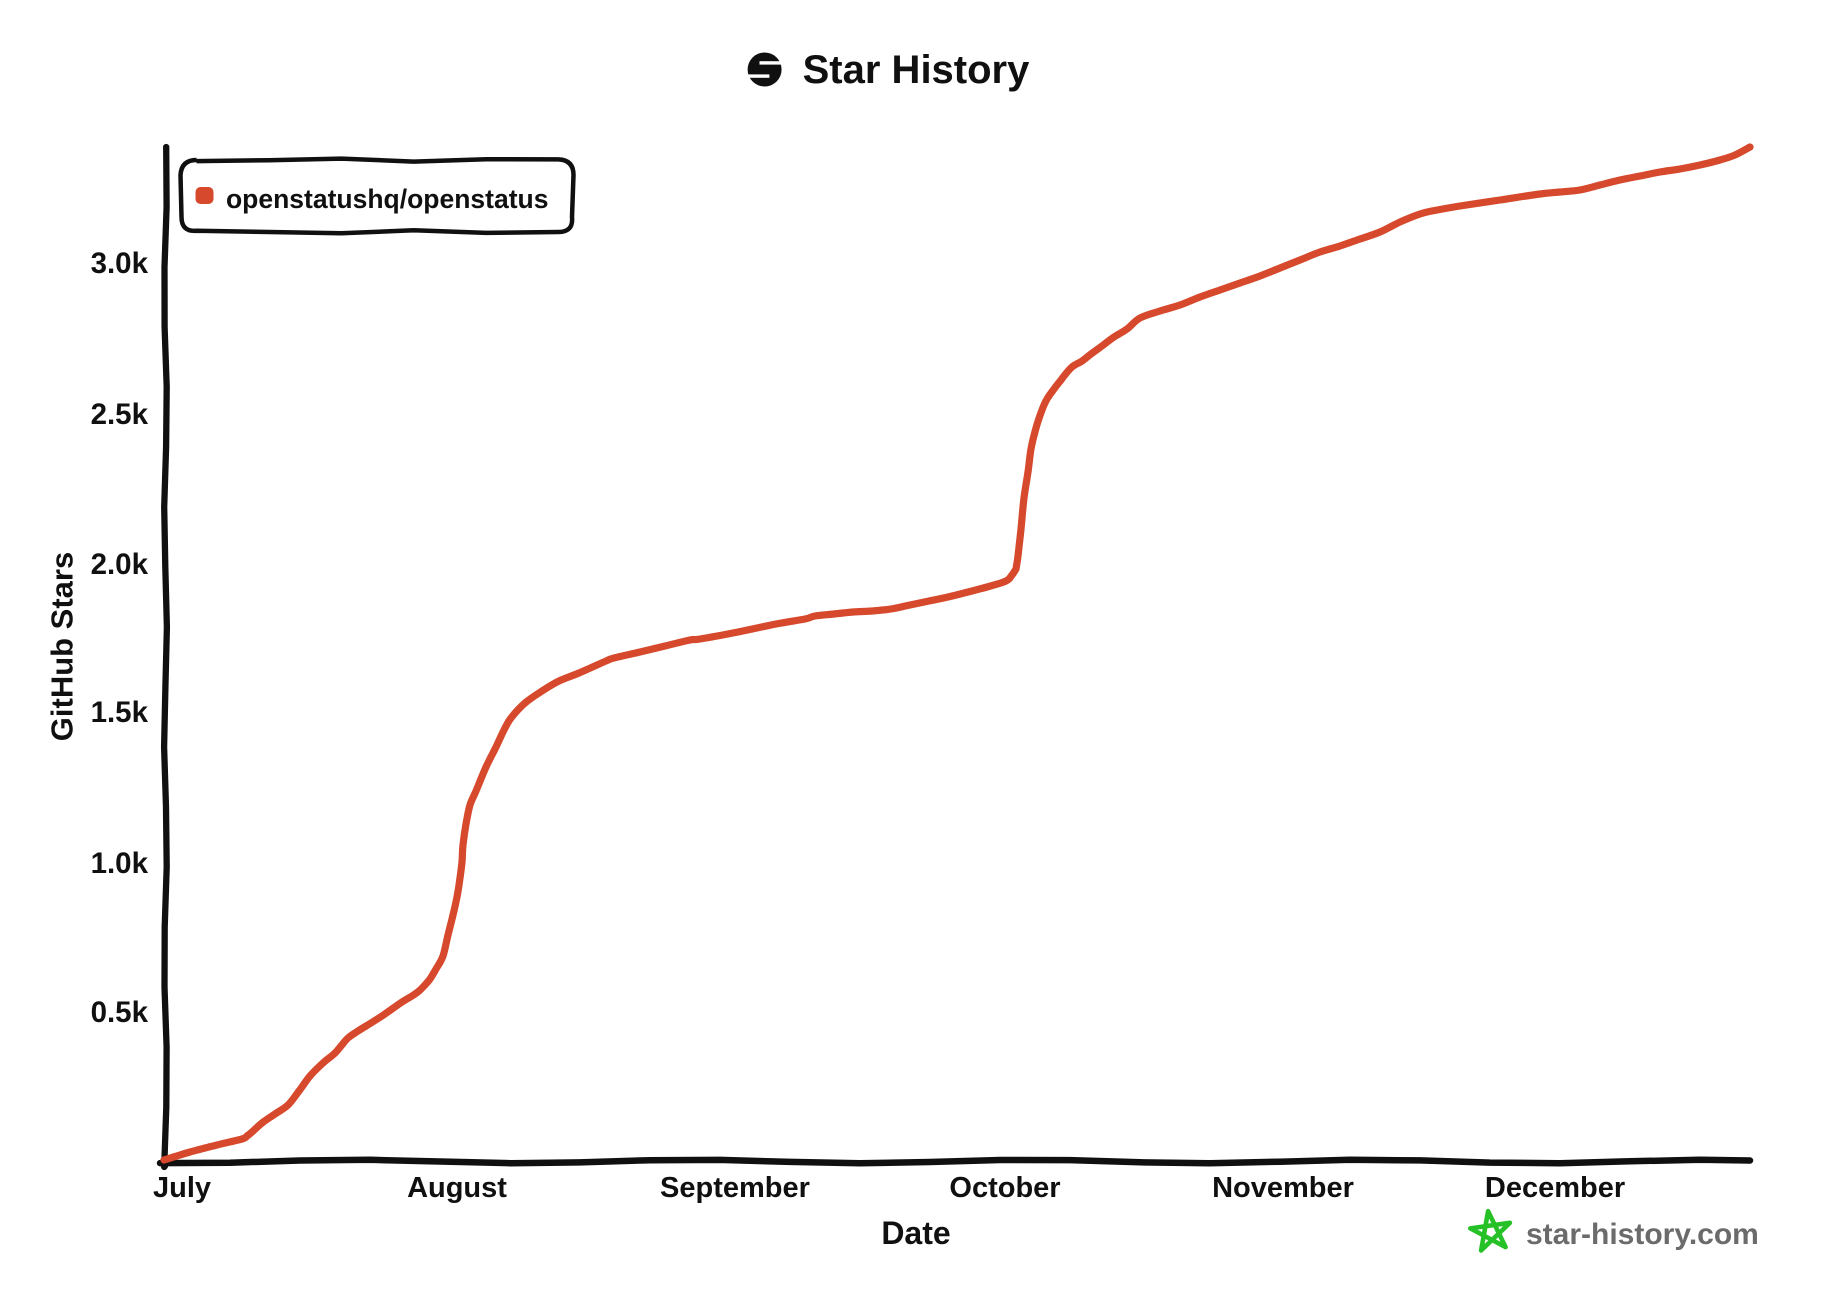 The height and width of the screenshot is (1308, 1832). Describe the element at coordinates (735, 1188) in the screenshot. I see `svg-text: September` at that location.